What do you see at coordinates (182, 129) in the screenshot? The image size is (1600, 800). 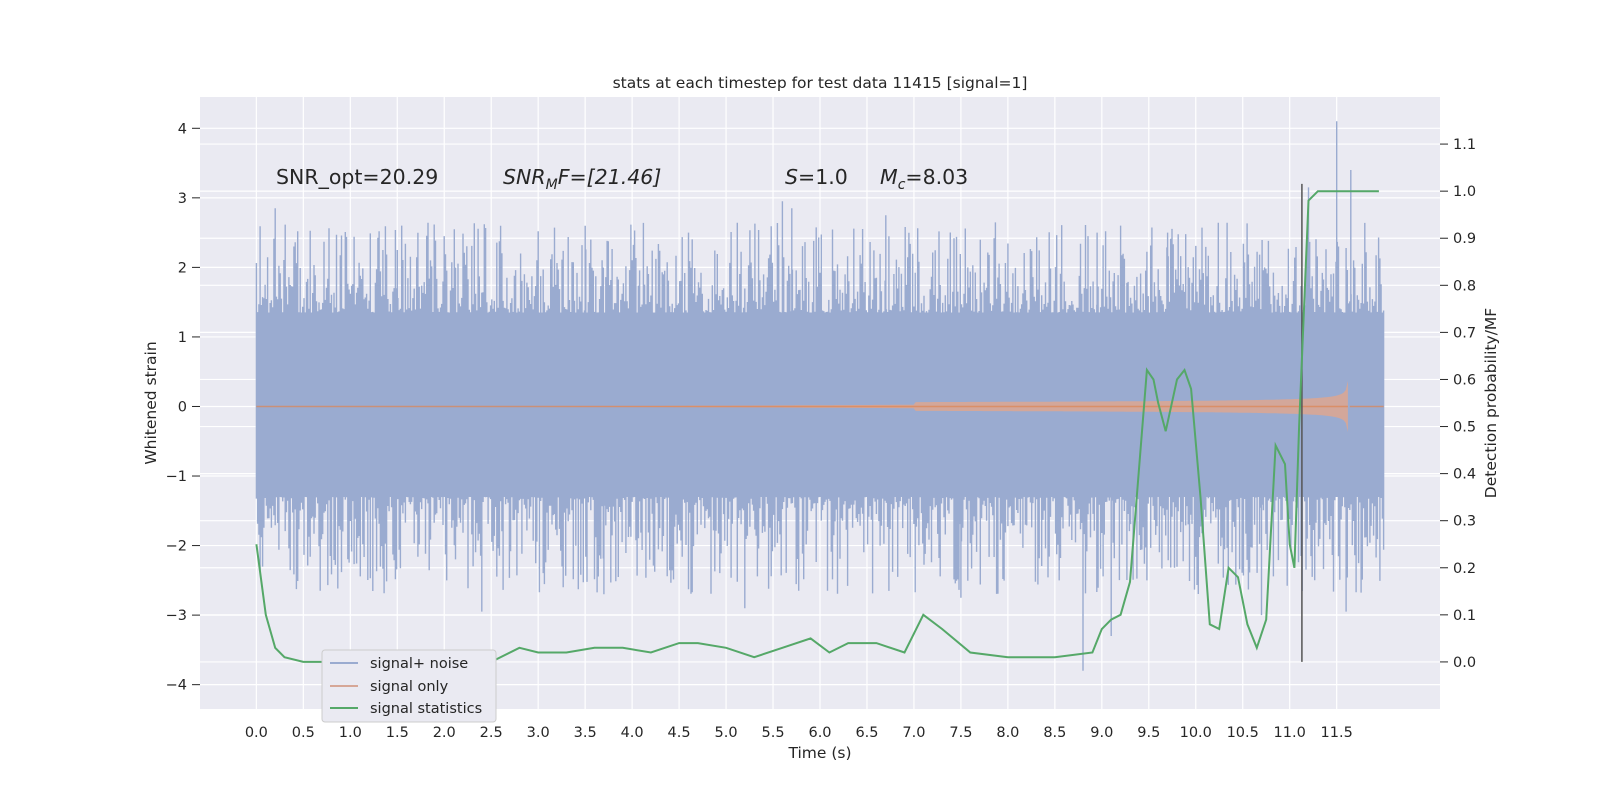 I see `y-tick-label-left: 4` at bounding box center [182, 129].